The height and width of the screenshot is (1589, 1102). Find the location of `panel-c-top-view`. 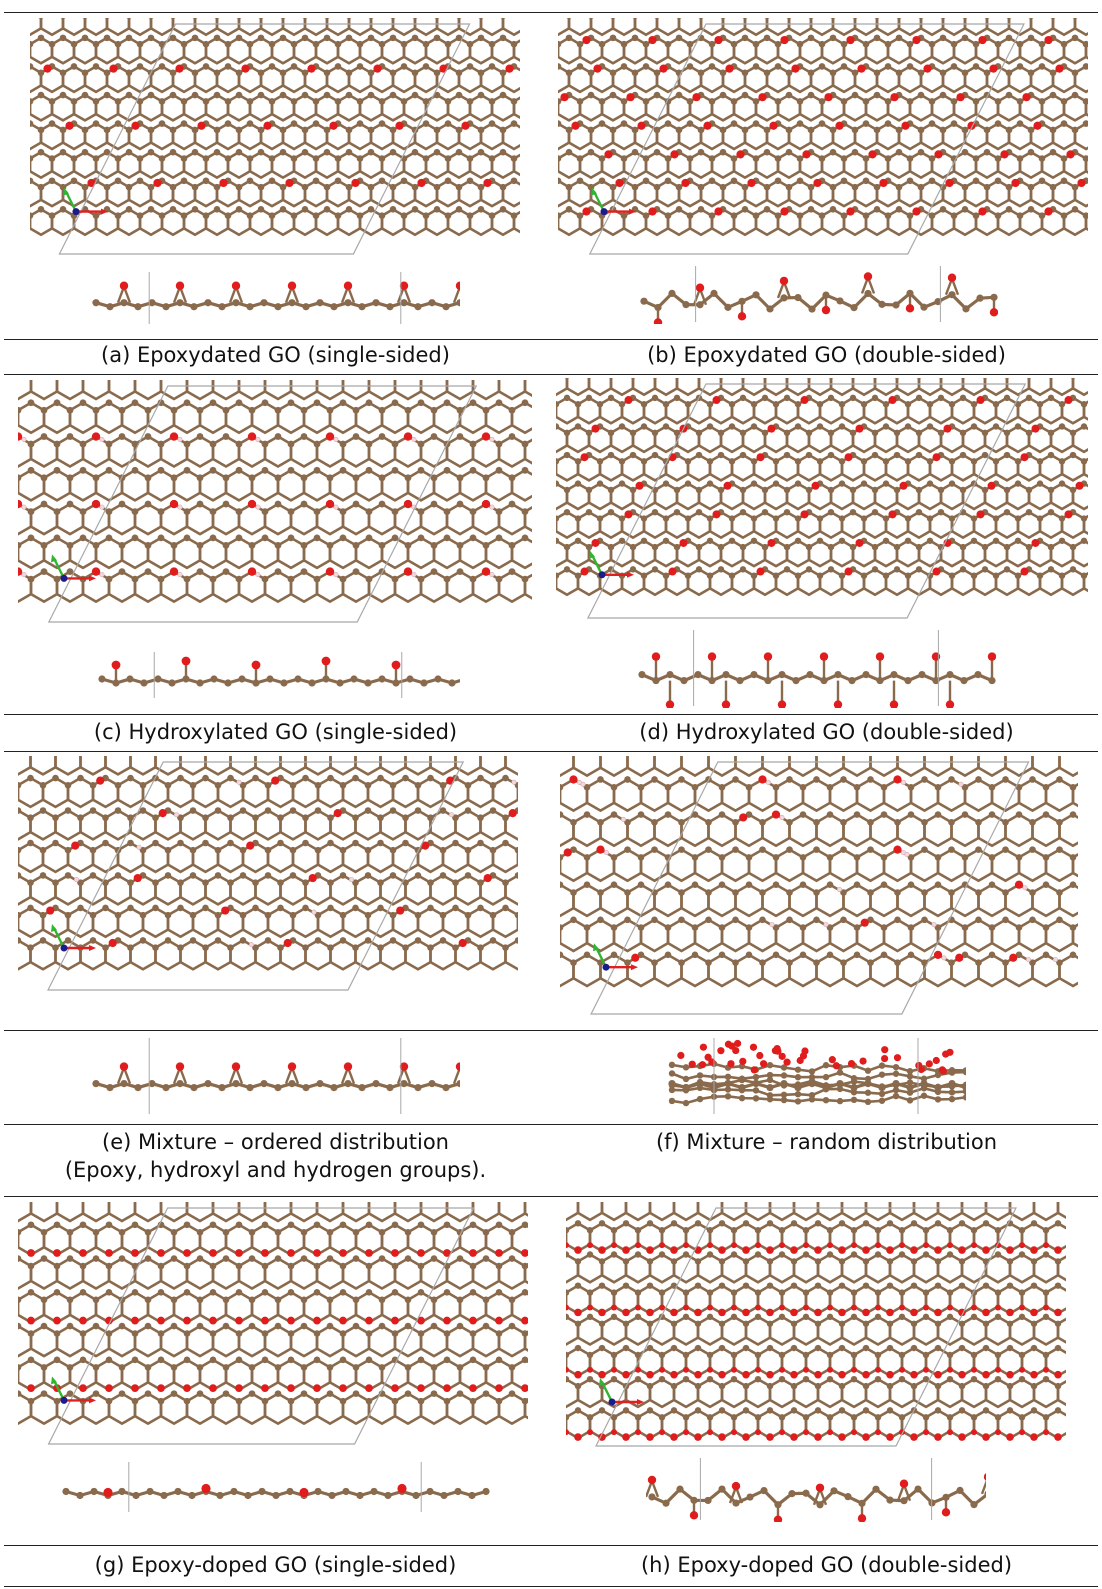

panel-c-top-view is located at coordinates (275, 504).